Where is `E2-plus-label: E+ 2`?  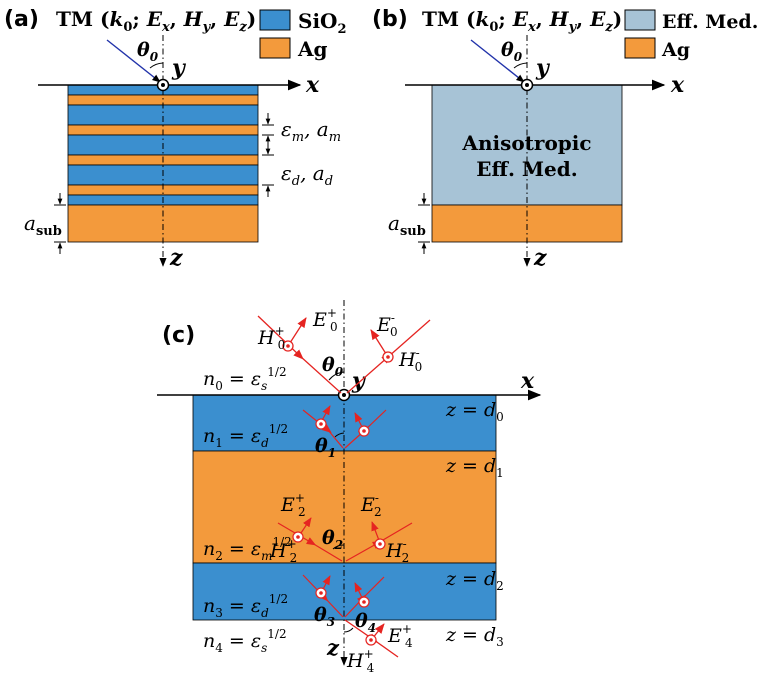 E2-plus-label: E+ 2 is located at coordinates (293, 505).